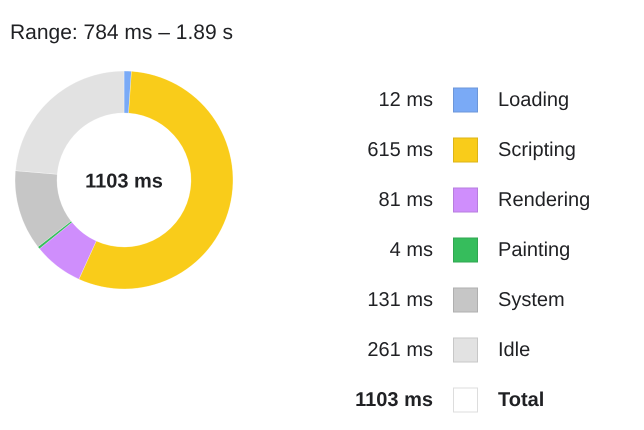 Image resolution: width=644 pixels, height=430 pixels. I want to click on data-label: 261 ms, so click(400, 350).